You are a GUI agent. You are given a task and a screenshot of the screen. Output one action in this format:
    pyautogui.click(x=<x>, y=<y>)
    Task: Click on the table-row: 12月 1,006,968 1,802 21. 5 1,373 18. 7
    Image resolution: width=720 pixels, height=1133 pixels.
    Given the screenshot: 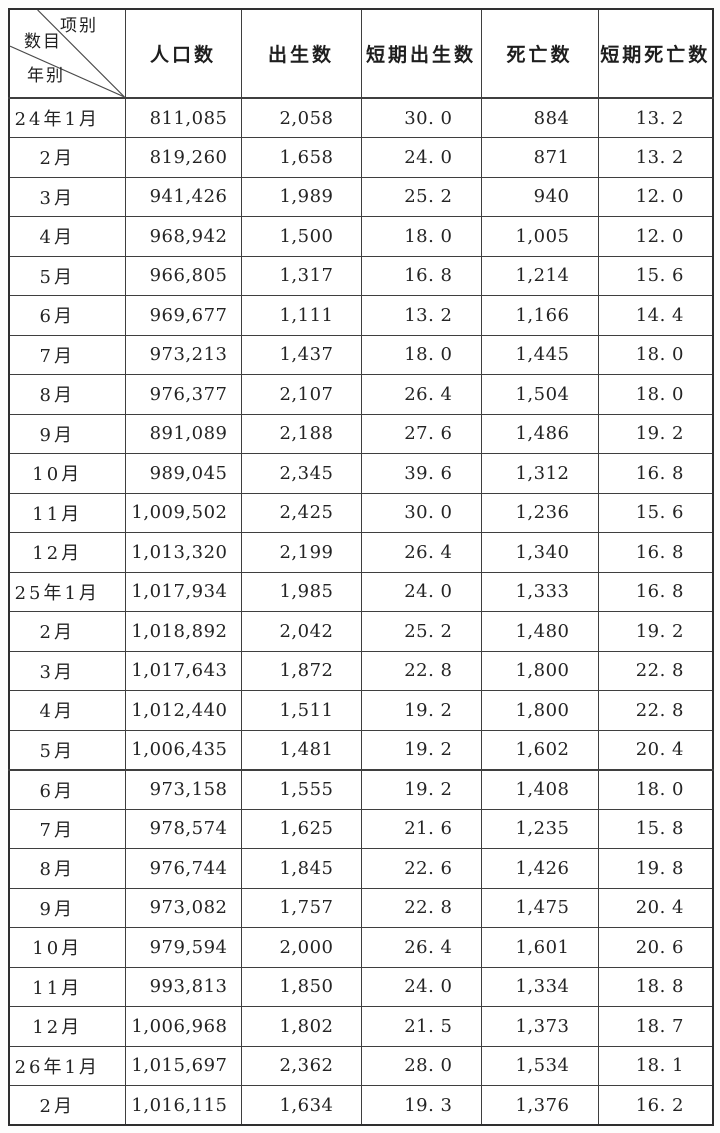 What is the action you would take?
    pyautogui.click(x=361, y=1026)
    